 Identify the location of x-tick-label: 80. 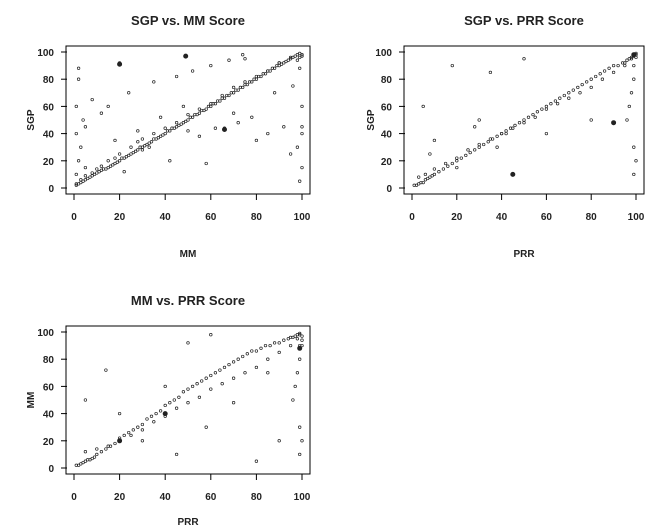
(257, 217).